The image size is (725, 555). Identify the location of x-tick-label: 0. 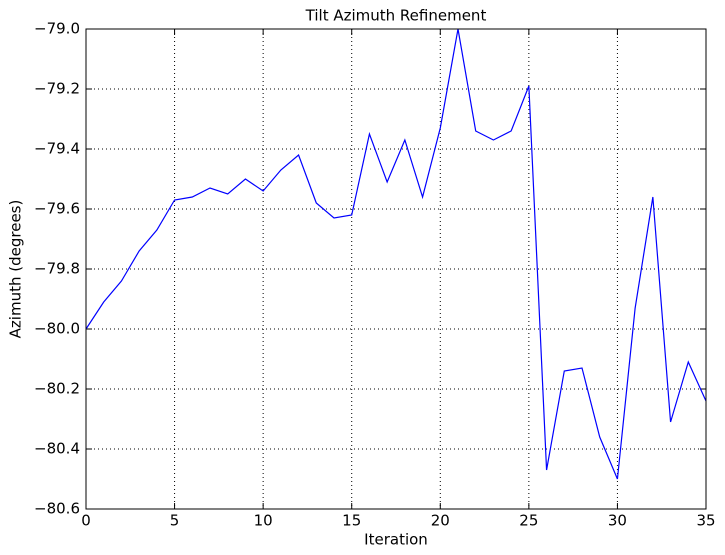
(86, 521).